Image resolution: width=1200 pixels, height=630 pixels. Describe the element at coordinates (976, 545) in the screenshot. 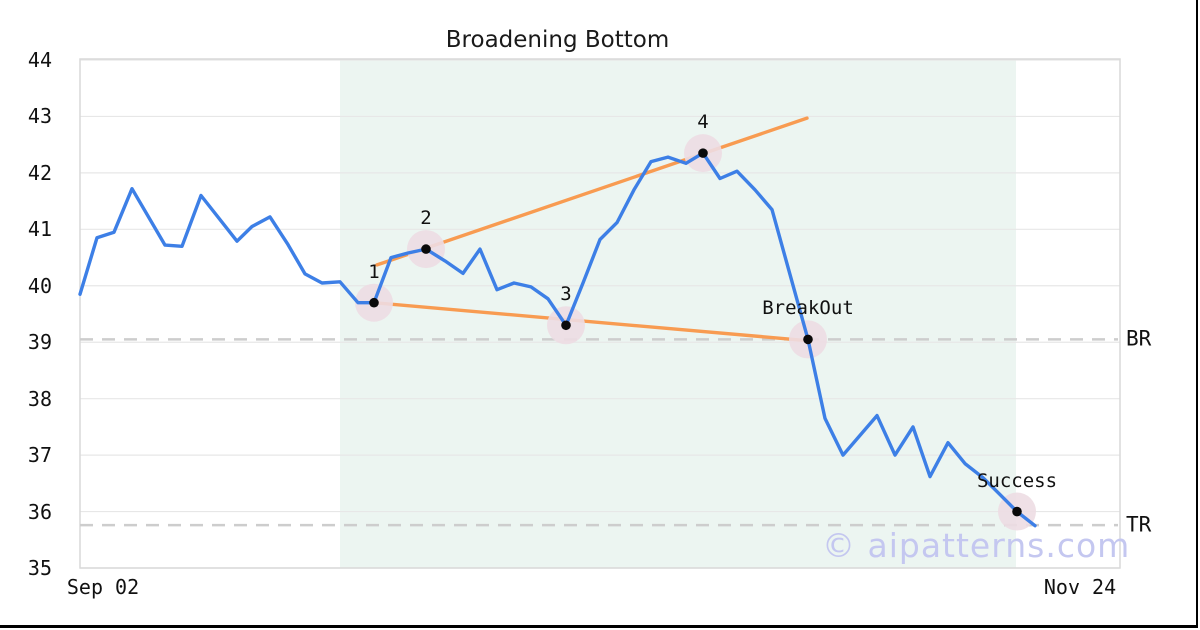

I see `watermark-text: © aipatterns.com` at that location.